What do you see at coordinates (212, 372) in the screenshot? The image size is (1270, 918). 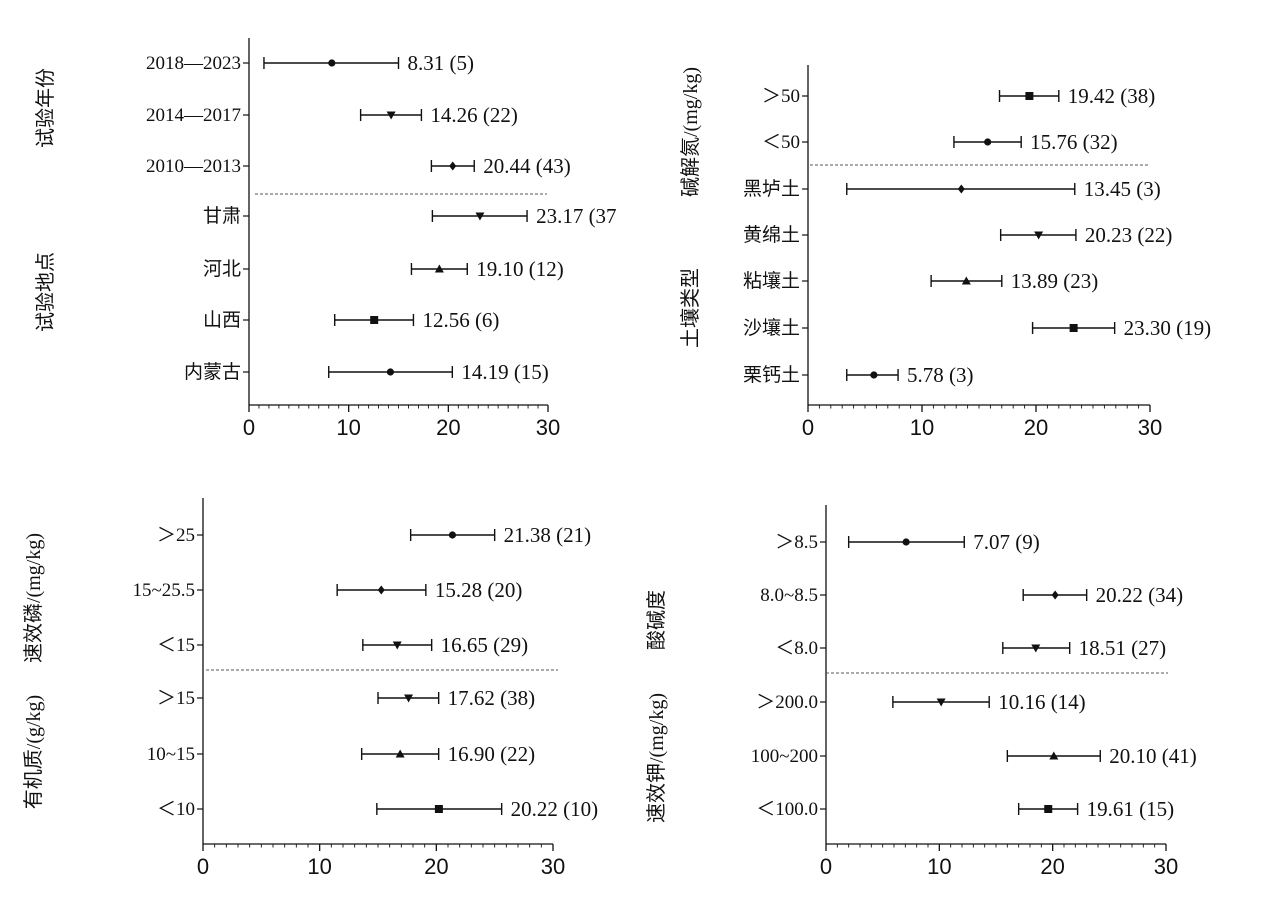 I see `category-label: 内蒙古` at bounding box center [212, 372].